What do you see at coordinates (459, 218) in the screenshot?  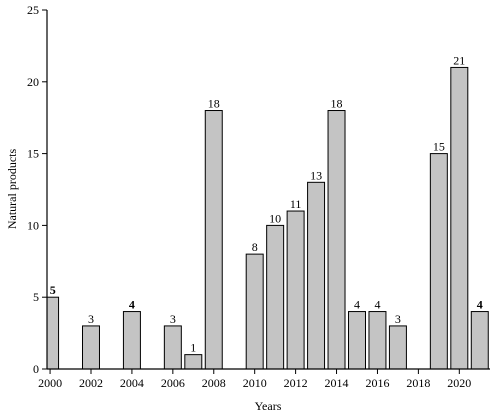 I see `bar-2020` at bounding box center [459, 218].